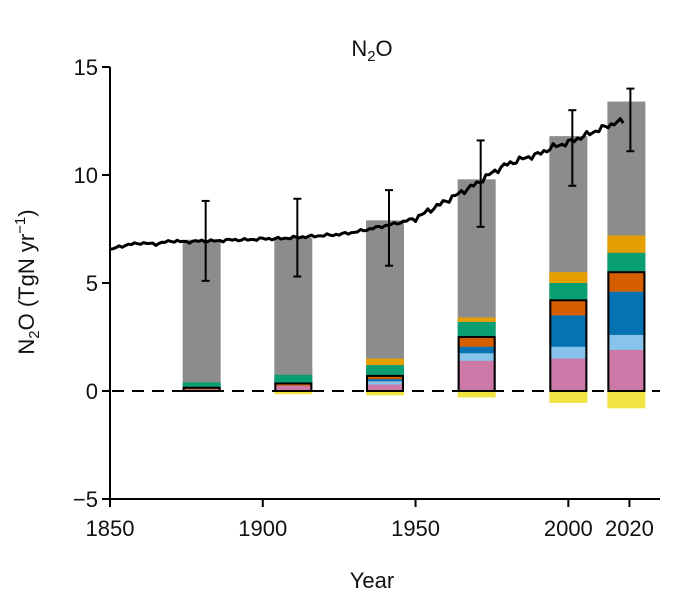  Describe the element at coordinates (626, 282) in the screenshot. I see `bar-5-segment-vermillion` at that location.